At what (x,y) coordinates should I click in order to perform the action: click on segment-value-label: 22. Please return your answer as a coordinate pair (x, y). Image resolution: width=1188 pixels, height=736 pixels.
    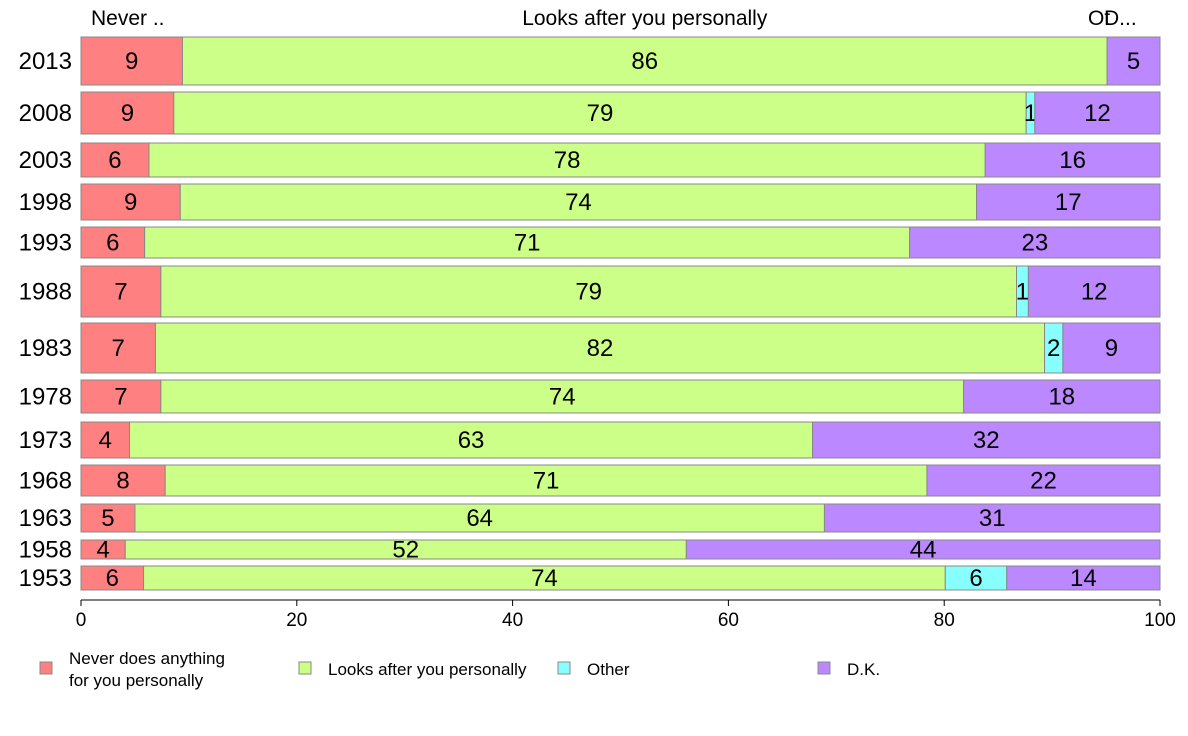
    Looking at the image, I should click on (1043, 481).